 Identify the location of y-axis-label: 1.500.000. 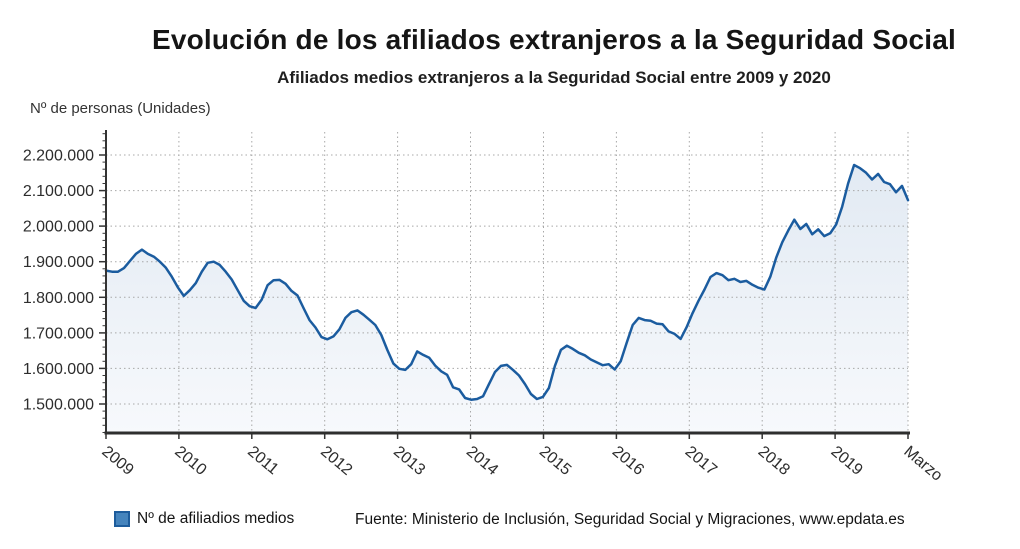
(58, 405).